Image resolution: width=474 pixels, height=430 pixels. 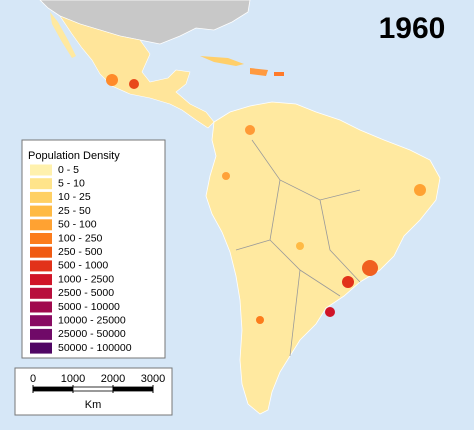 I want to click on legend-label: 10 - 25, so click(x=74, y=197).